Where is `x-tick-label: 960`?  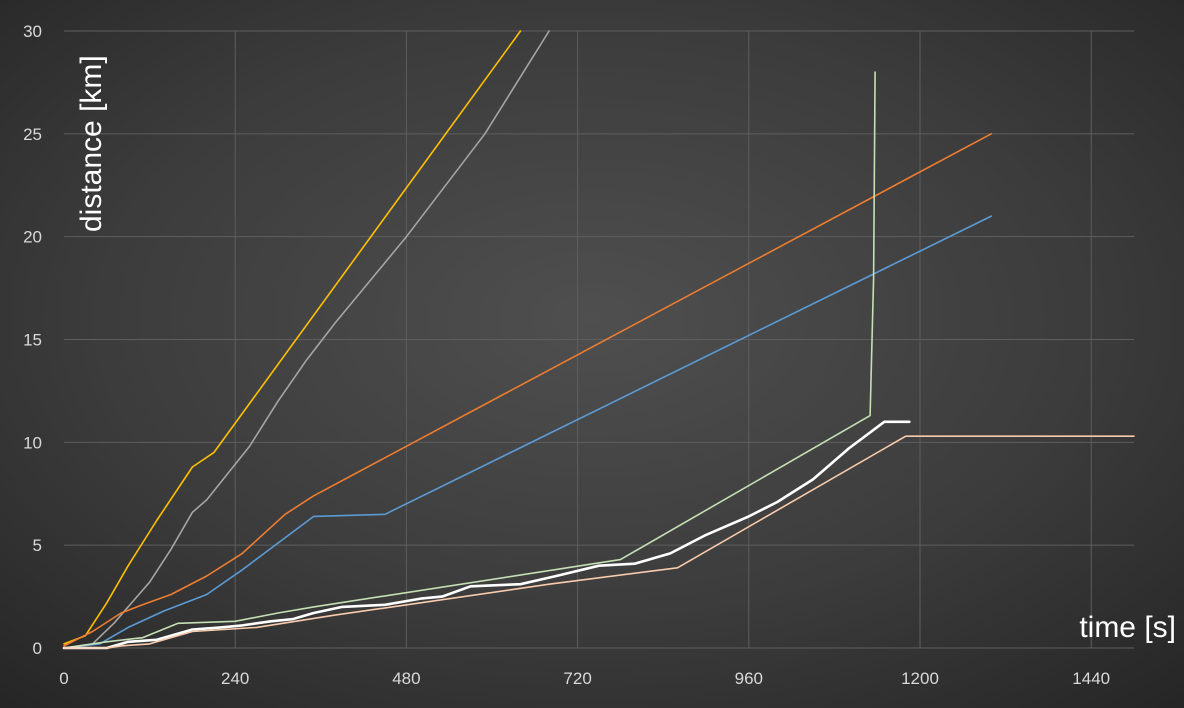
x-tick-label: 960 is located at coordinates (749, 678).